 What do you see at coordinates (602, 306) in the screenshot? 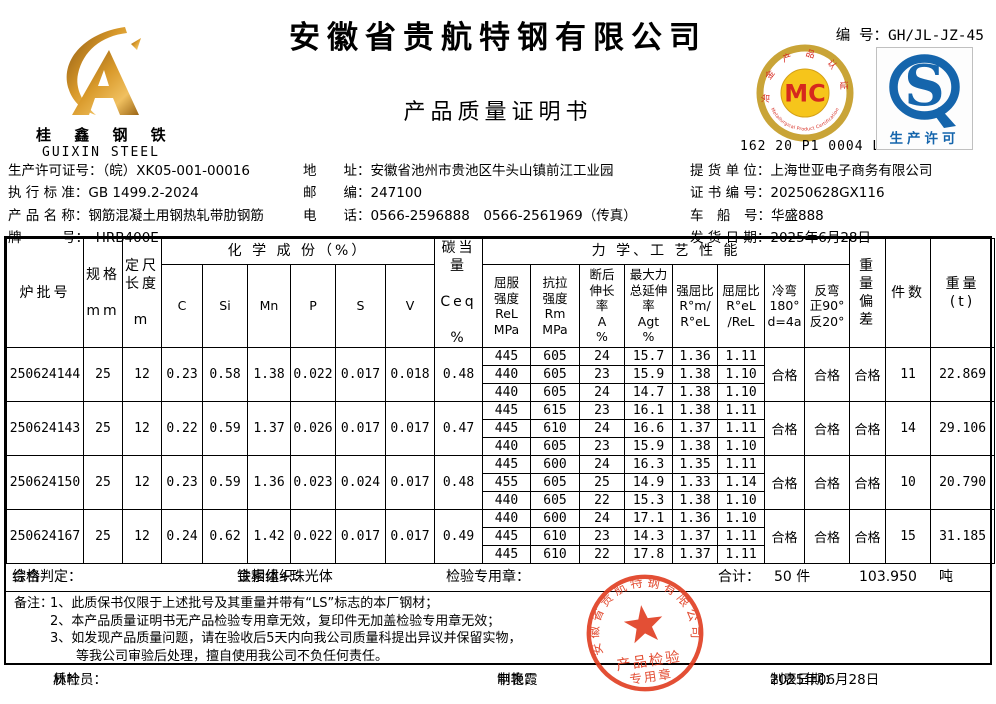
I see `col-header-a: 断后 伸长 率 A %` at bounding box center [602, 306].